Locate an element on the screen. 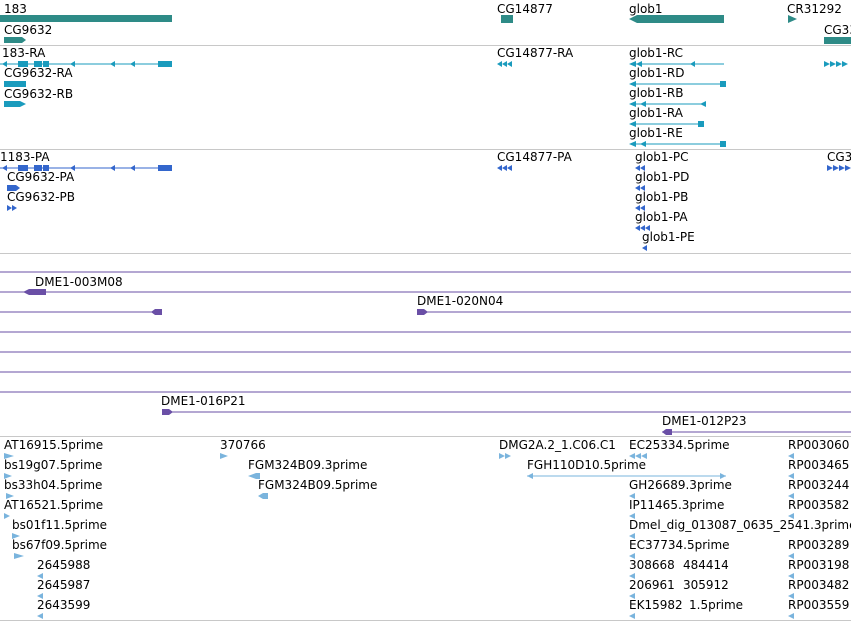 This screenshot has height=621, width=851. gene-glyphs is located at coordinates (425, 29).